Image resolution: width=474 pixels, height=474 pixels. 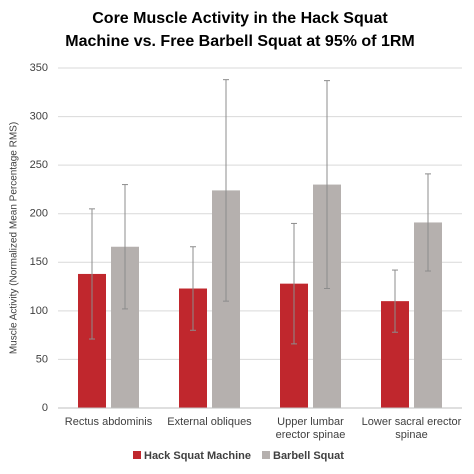 What do you see at coordinates (209, 422) in the screenshot?
I see `x-tick-label: External obliques` at bounding box center [209, 422].